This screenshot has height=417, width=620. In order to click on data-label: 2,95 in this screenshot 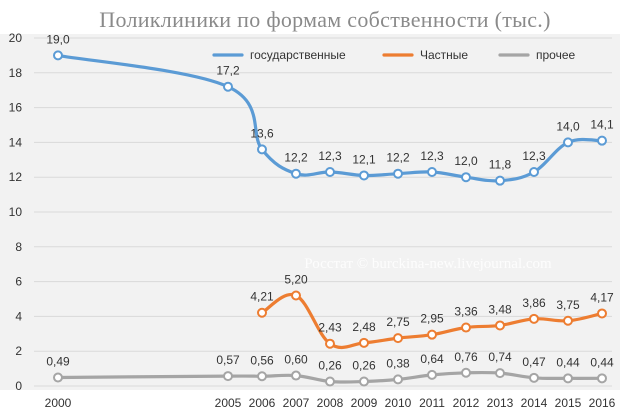, I will do `click(432, 319)`.